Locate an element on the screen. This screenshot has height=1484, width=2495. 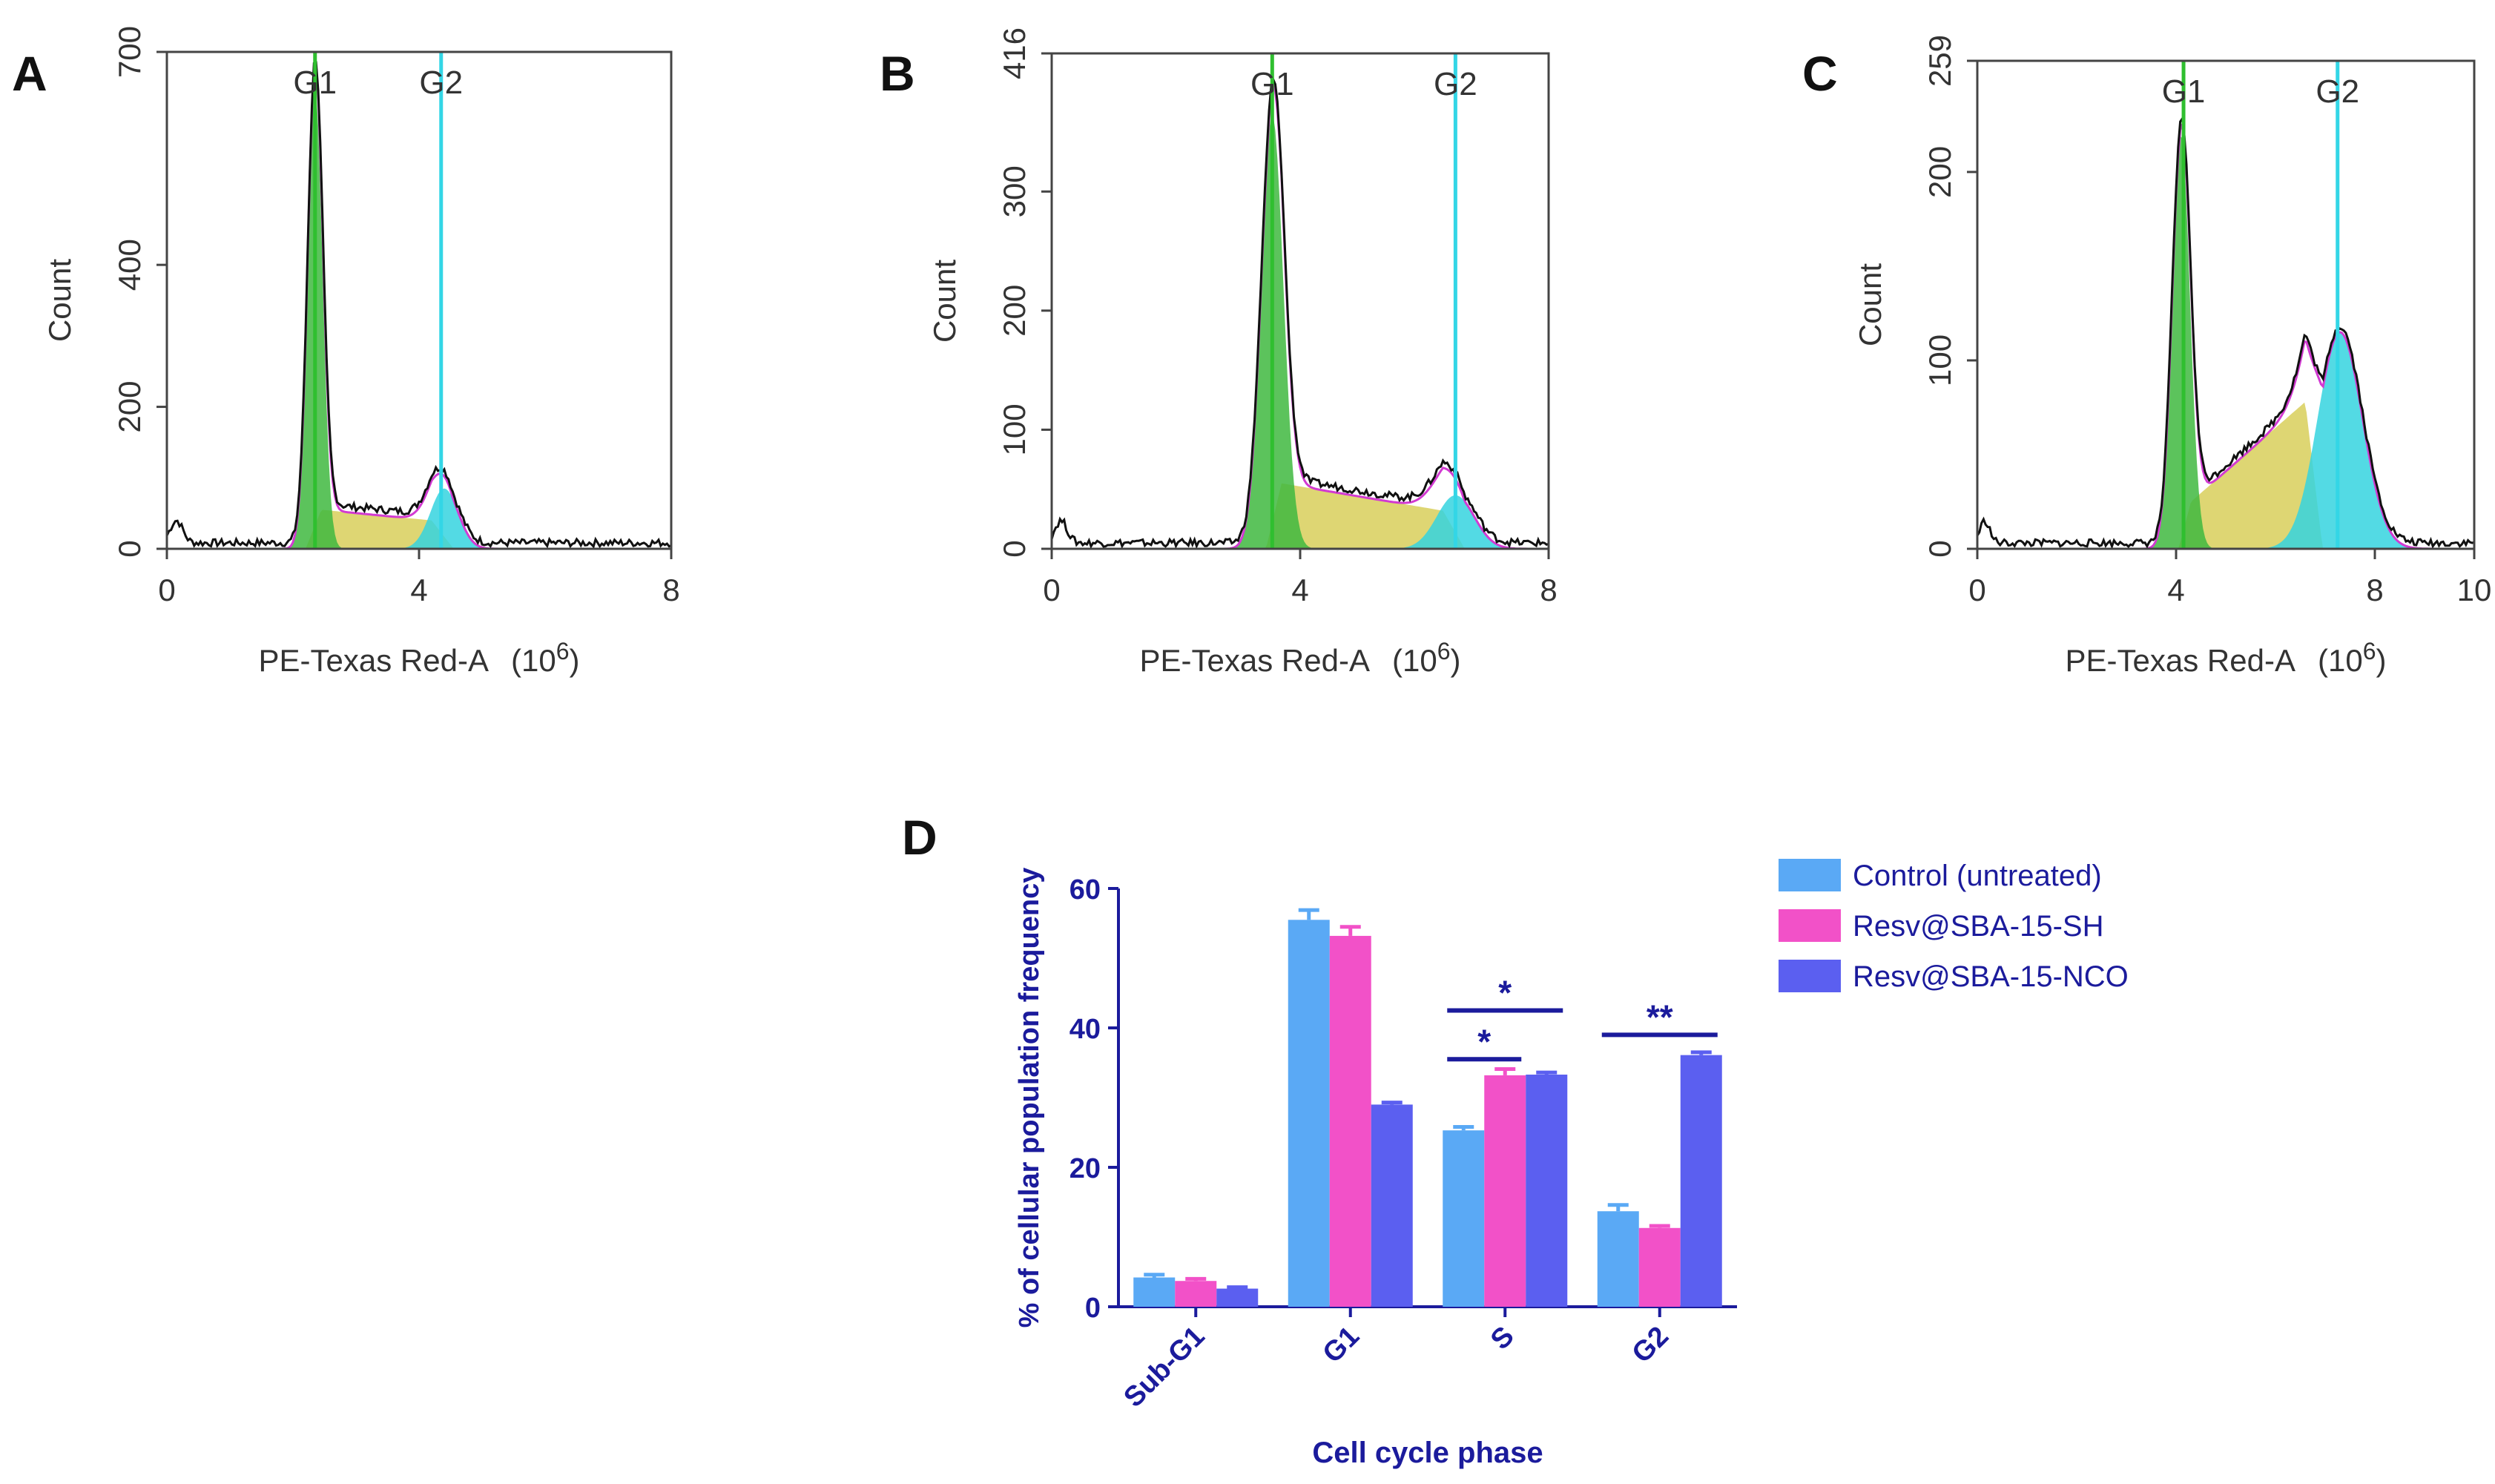
y-tick-label: 60 is located at coordinates (1085, 890).